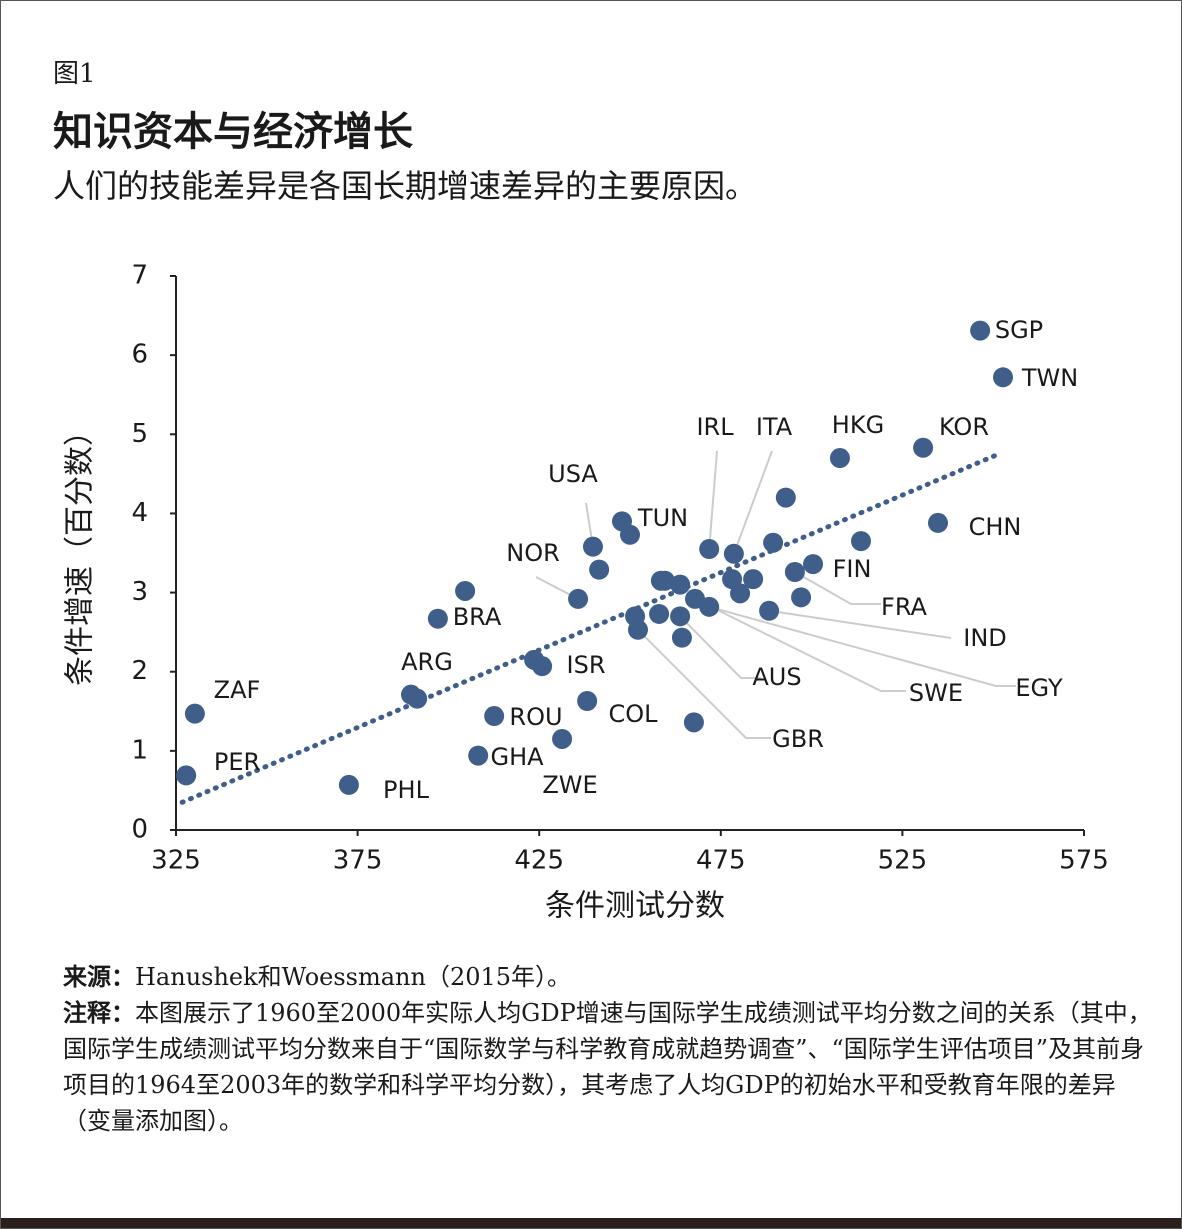 This screenshot has height=1229, width=1182. What do you see at coordinates (985, 638) in the screenshot?
I see `point-label: IND` at bounding box center [985, 638].